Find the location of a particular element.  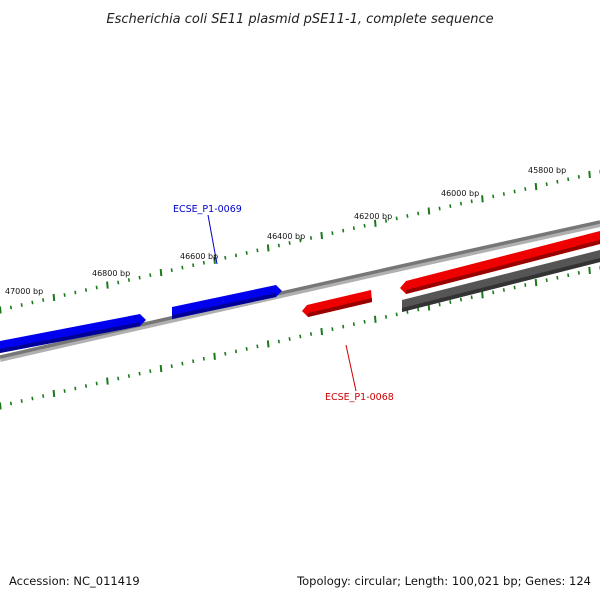

gene-red-right is located at coordinates (500, 262).